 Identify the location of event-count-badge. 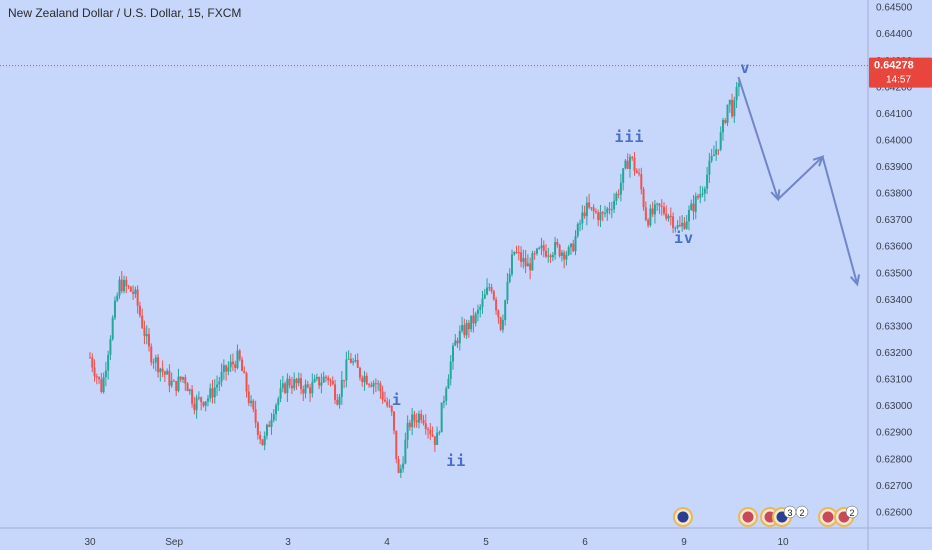
(802, 512).